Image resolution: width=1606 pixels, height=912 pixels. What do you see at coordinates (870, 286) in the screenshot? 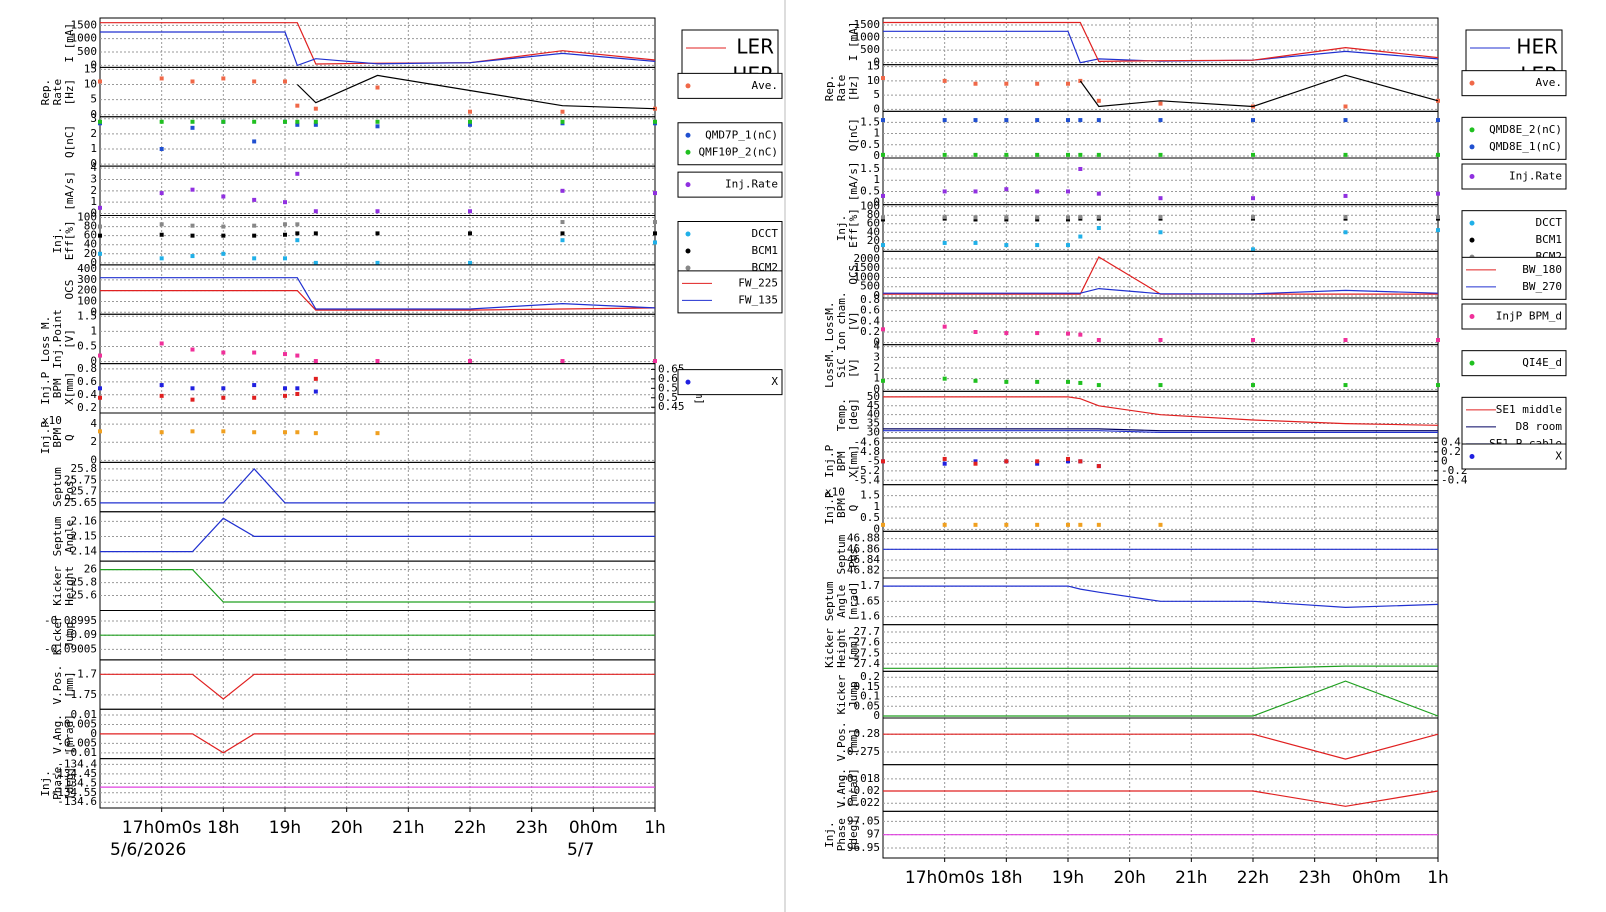
I see `y-tick-label: 500` at bounding box center [870, 286].